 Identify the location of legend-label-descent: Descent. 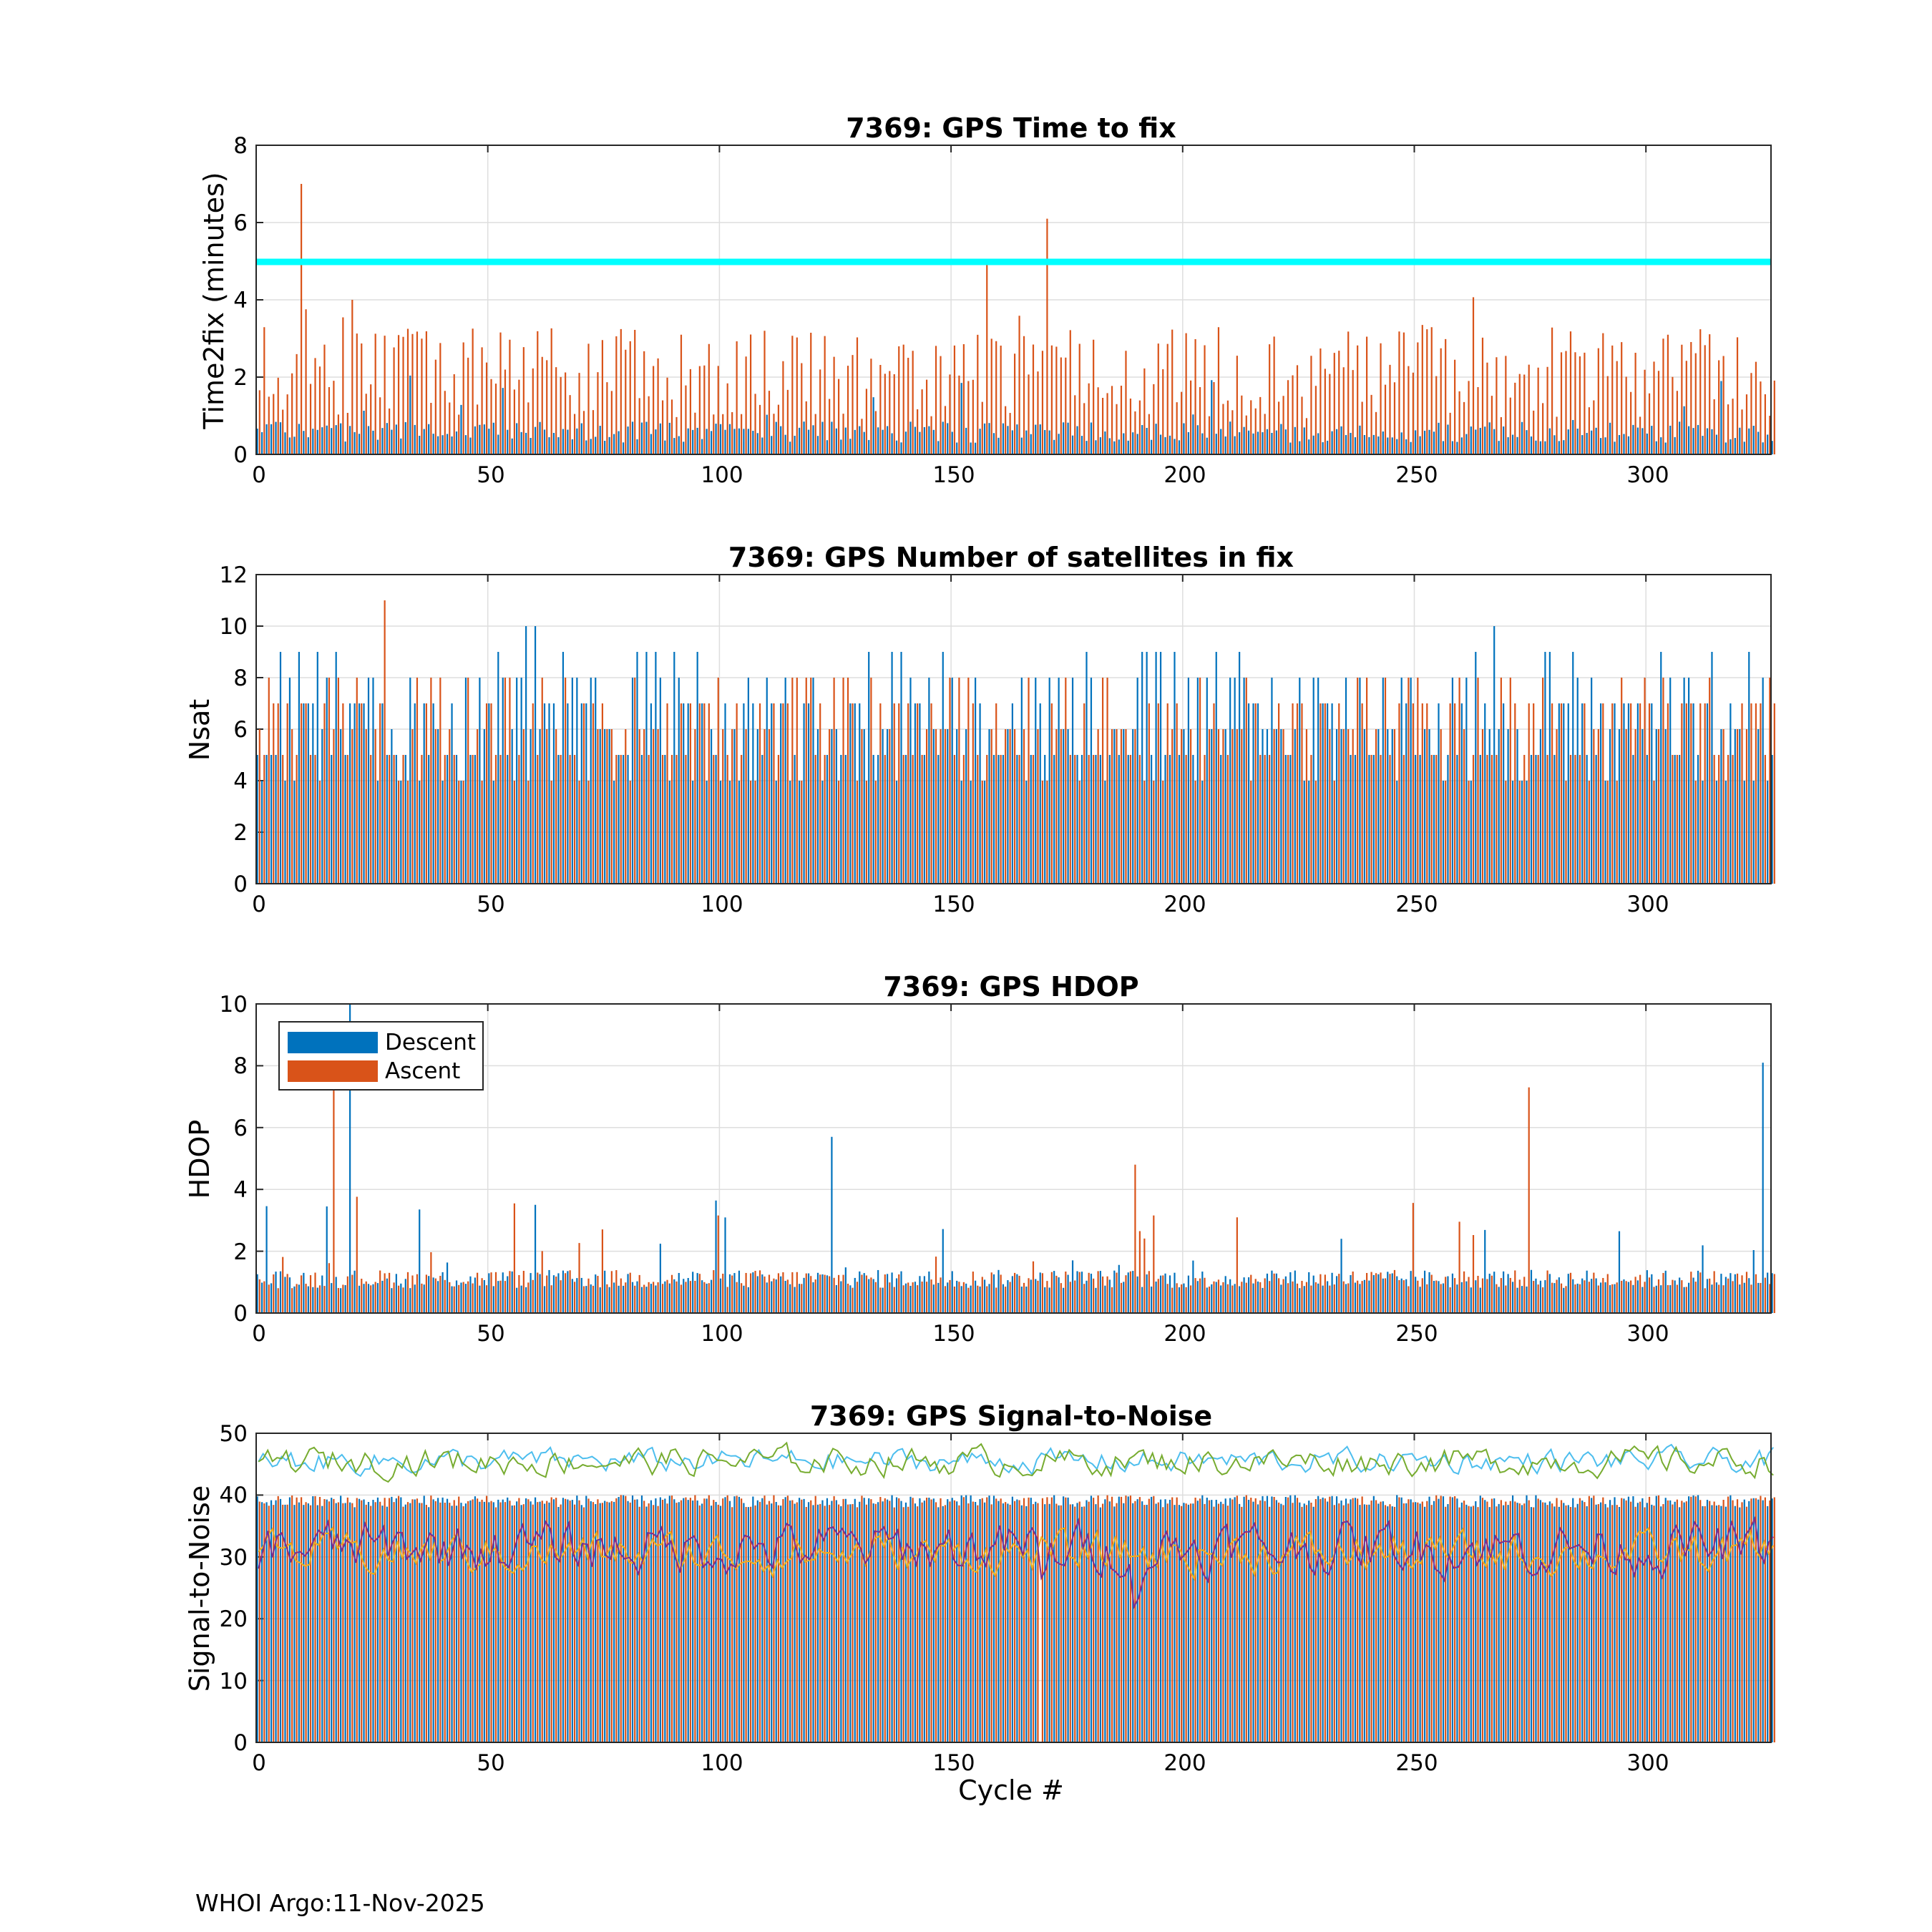
(430, 1042).